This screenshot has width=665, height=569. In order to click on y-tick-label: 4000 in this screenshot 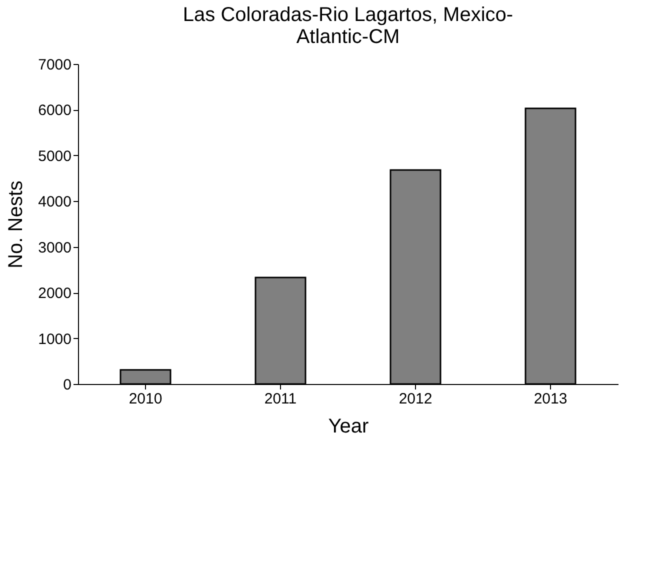, I will do `click(55, 202)`.